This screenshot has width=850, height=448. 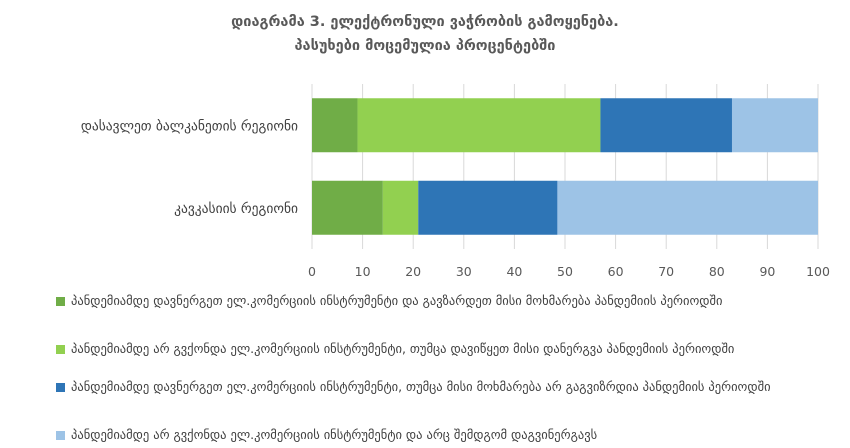 What do you see at coordinates (189, 125) in the screenshot?
I see `category-label-1: დასავლეთ ბალკანეთის რეგიონი` at bounding box center [189, 125].